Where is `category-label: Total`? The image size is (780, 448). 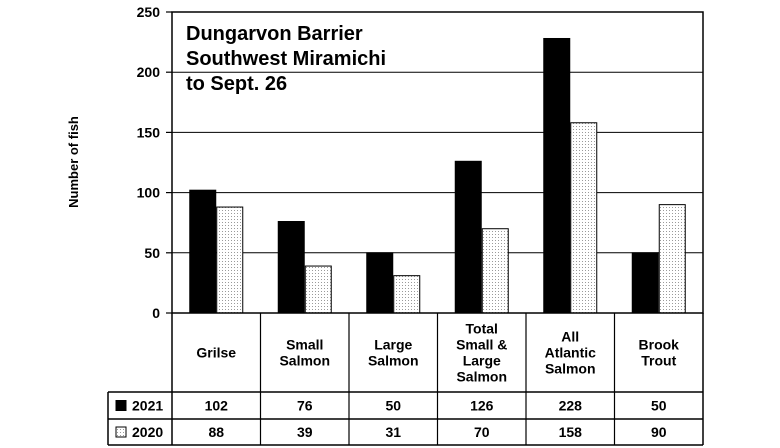 category-label: Total is located at coordinates (482, 329).